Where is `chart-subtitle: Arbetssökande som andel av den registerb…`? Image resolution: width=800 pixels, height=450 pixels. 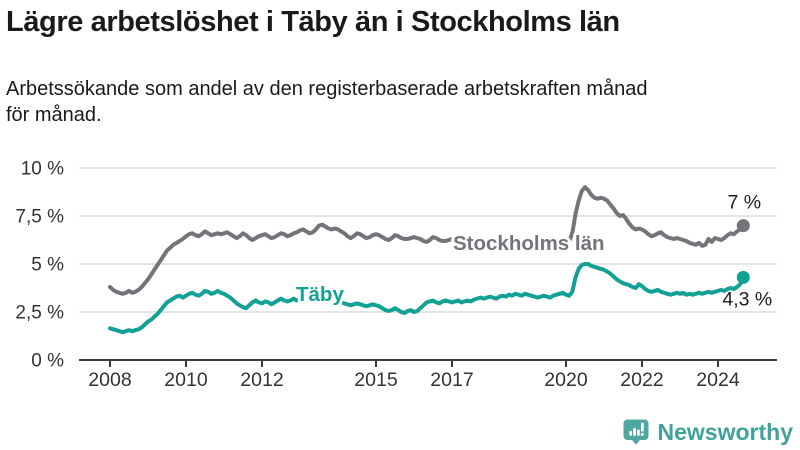
chart-subtitle: Arbetssökande som andel av den registerb… is located at coordinates (399, 102).